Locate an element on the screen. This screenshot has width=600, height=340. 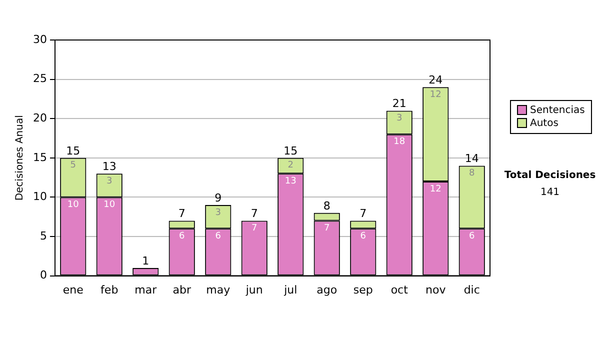
data-label: 8 is located at coordinates (472, 173).